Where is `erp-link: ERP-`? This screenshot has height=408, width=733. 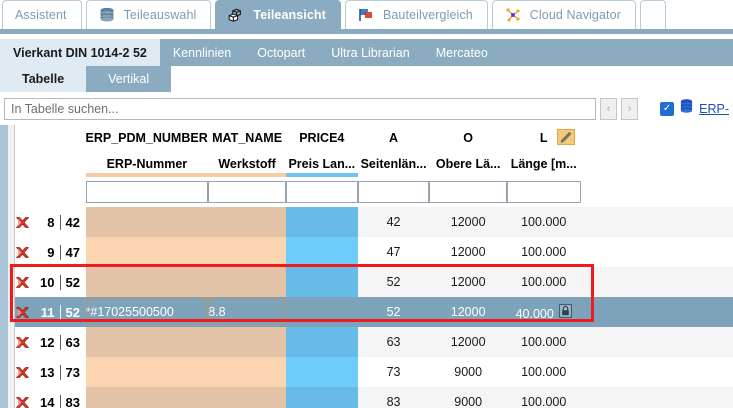 erp-link: ERP- is located at coordinates (714, 108).